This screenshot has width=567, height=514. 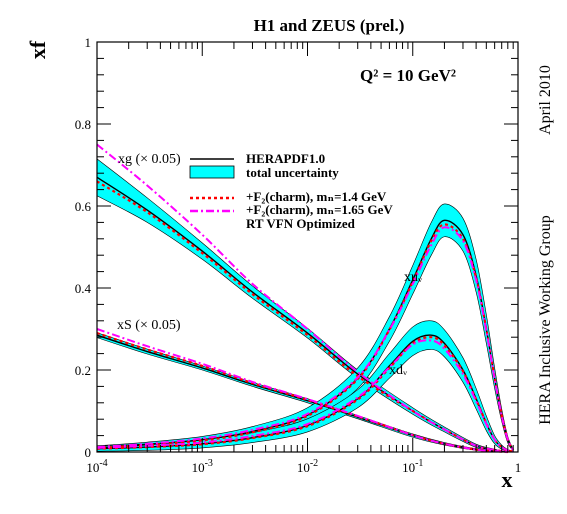 I want to click on curve-label-xs: xS (× 0.05), so click(x=149, y=325).